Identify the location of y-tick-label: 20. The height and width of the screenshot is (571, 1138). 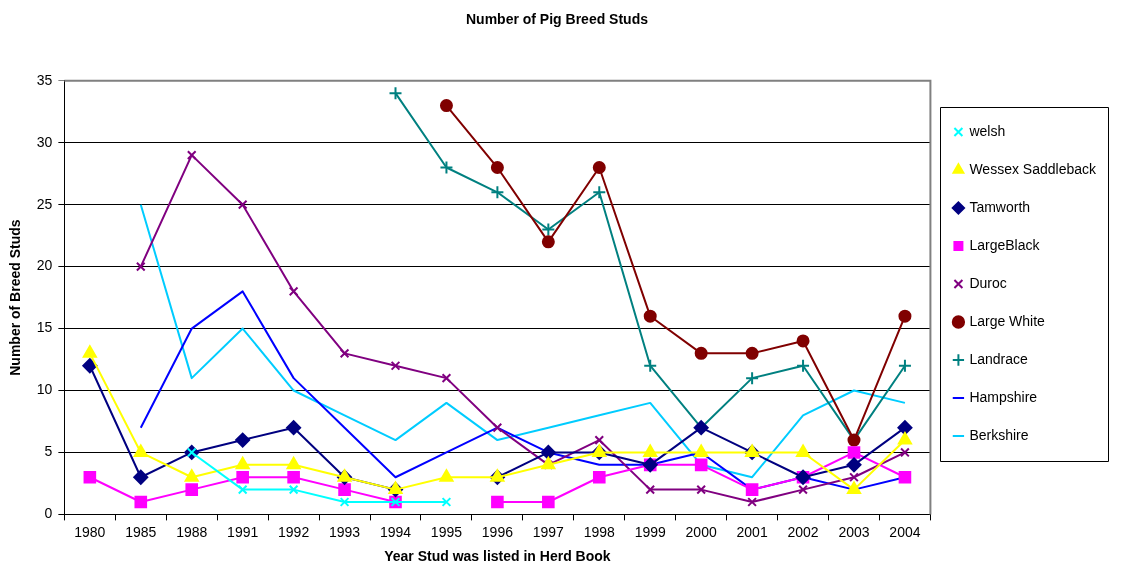
(44, 265).